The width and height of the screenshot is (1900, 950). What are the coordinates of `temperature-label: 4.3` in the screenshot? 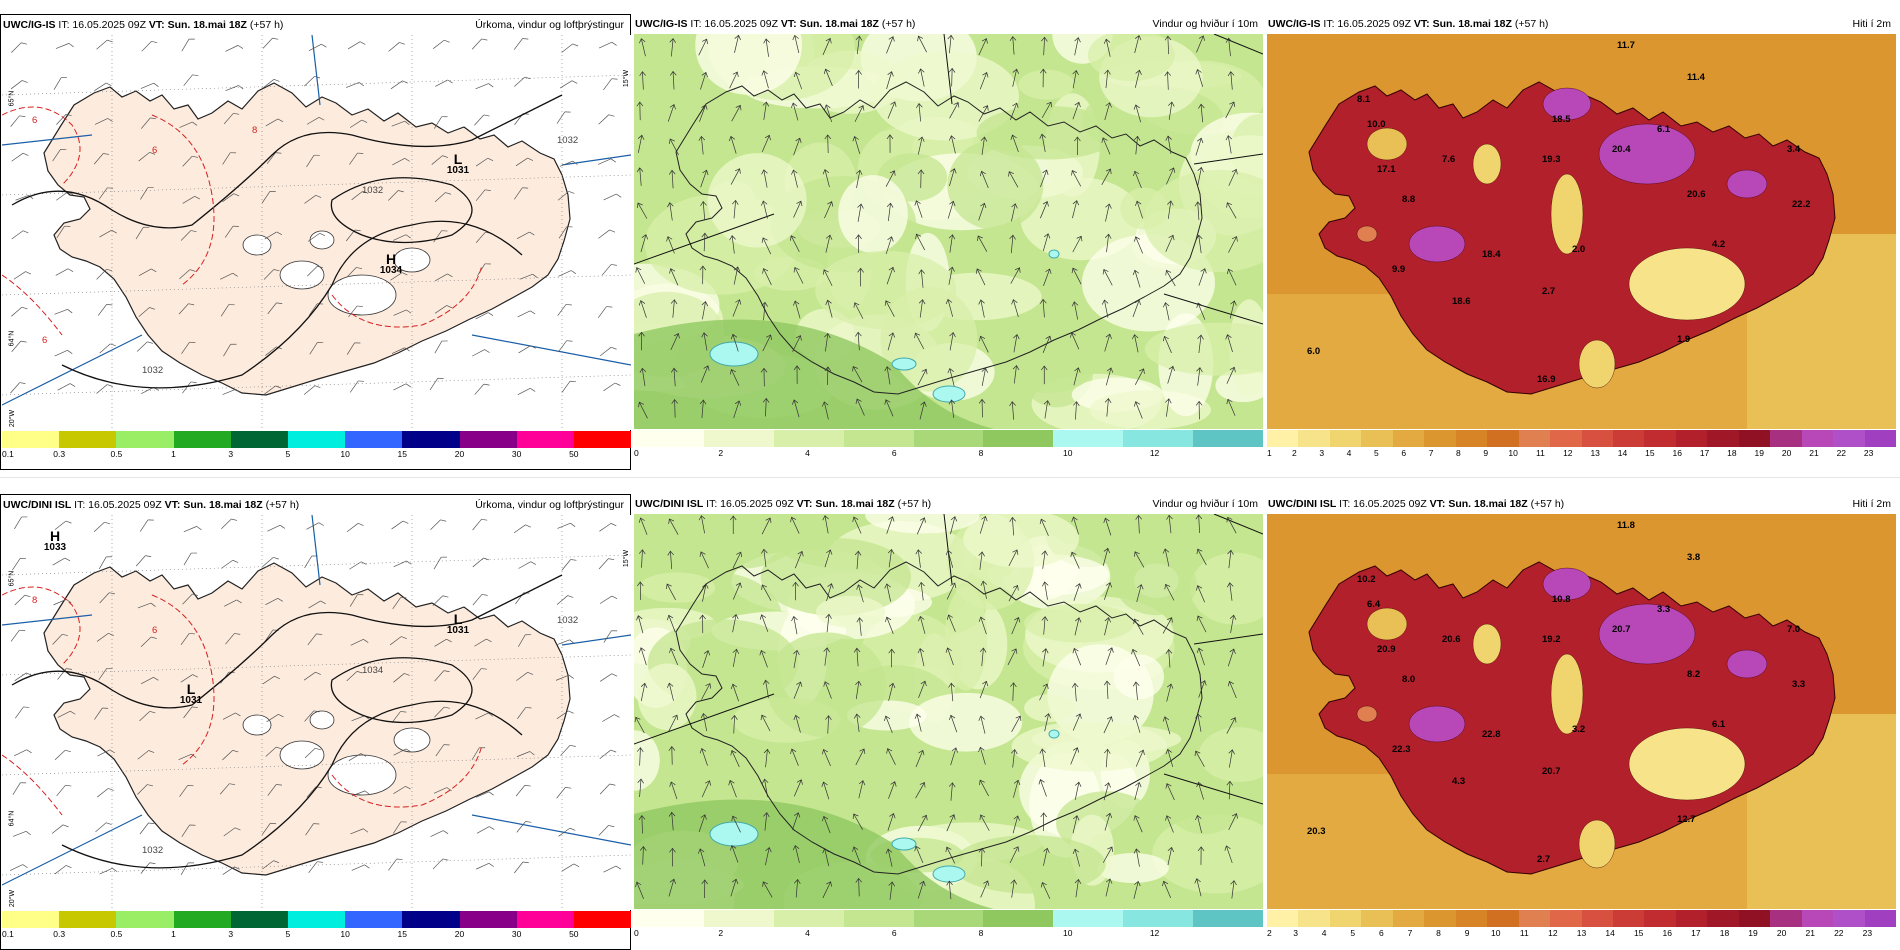 It's located at (1459, 781).